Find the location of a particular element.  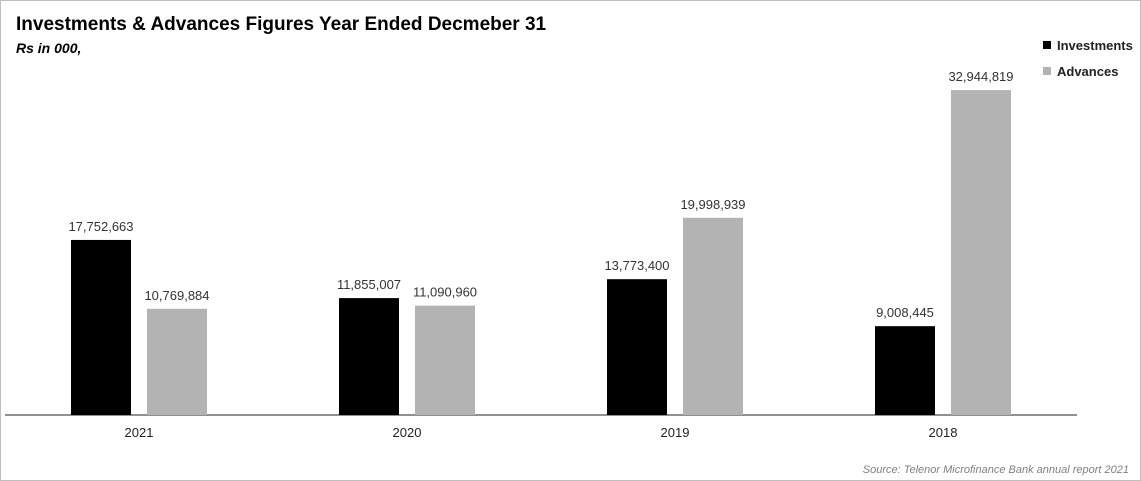

data-label-investments-2018: 9,008,445 is located at coordinates (905, 312).